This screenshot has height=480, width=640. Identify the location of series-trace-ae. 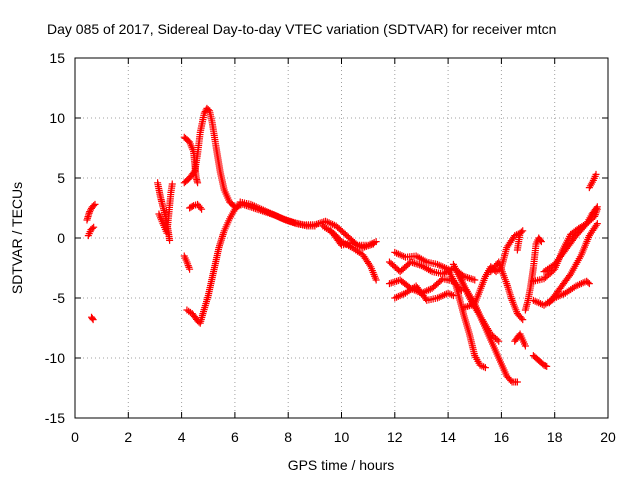
(592, 181).